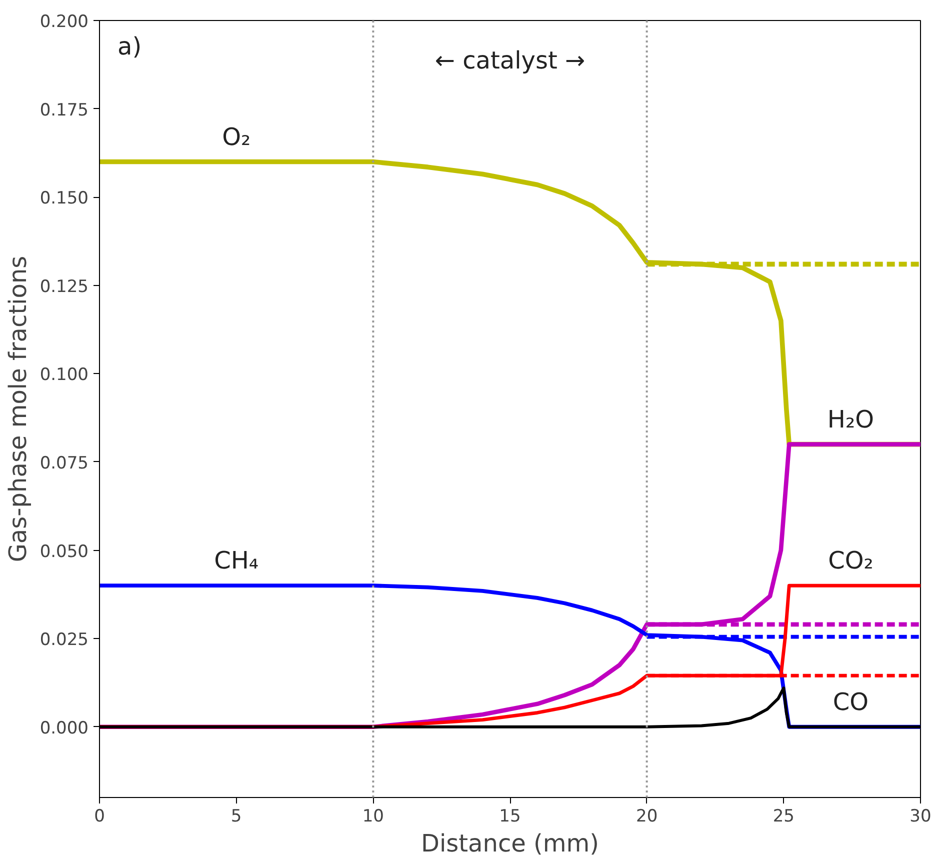  I want to click on series-label: H₂O, so click(850, 419).